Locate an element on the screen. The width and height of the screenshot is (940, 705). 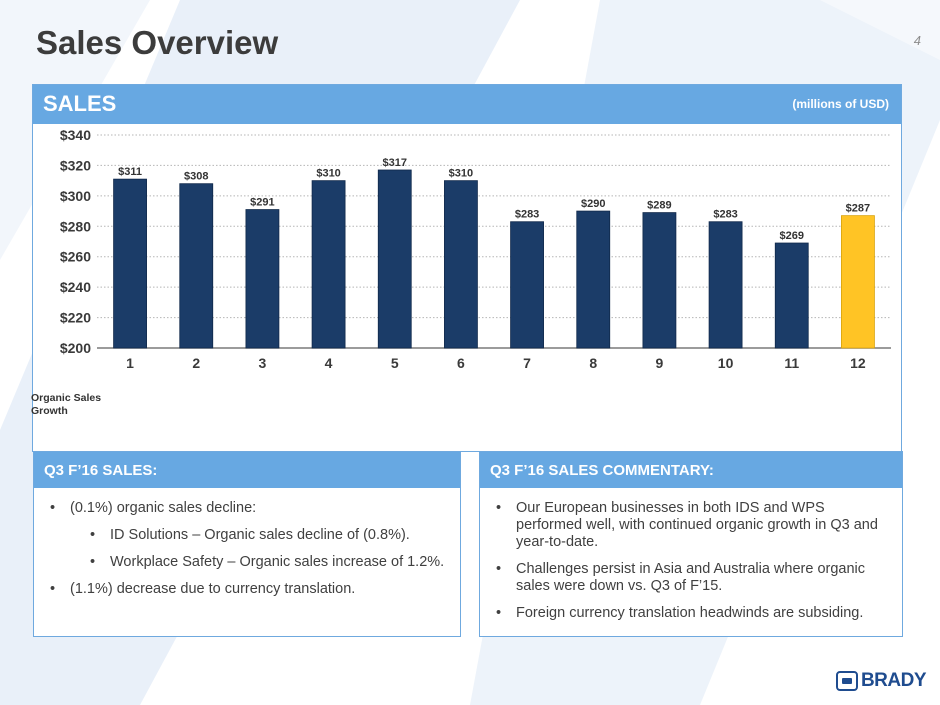
y-tick-label: $280 is located at coordinates (75, 226).